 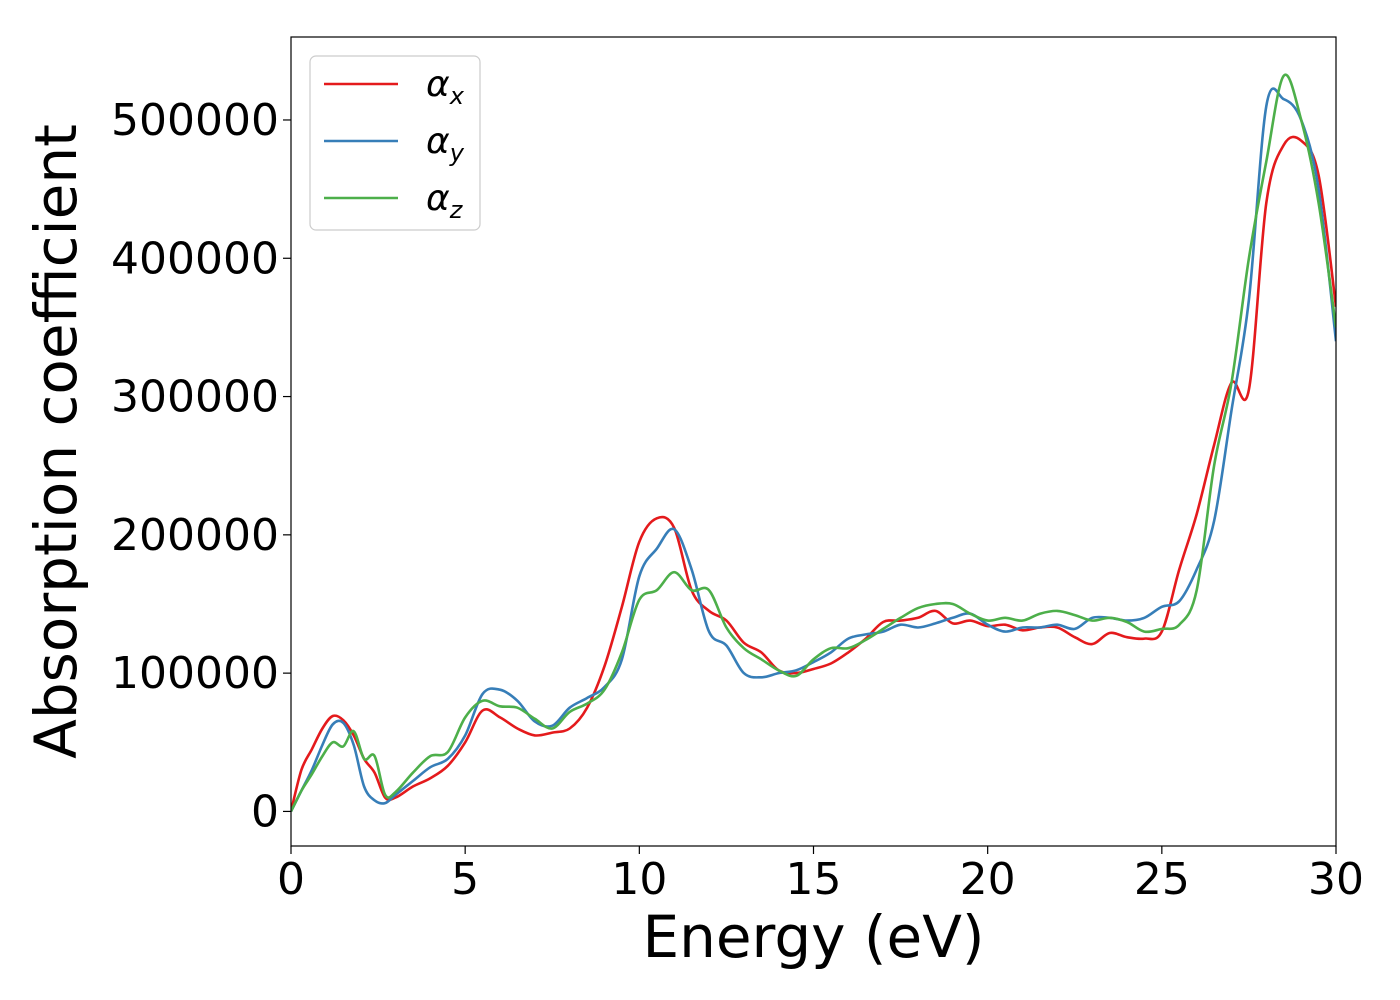 What do you see at coordinates (56, 441) in the screenshot?
I see `y-axis-label: Absorption coefficient` at bounding box center [56, 441].